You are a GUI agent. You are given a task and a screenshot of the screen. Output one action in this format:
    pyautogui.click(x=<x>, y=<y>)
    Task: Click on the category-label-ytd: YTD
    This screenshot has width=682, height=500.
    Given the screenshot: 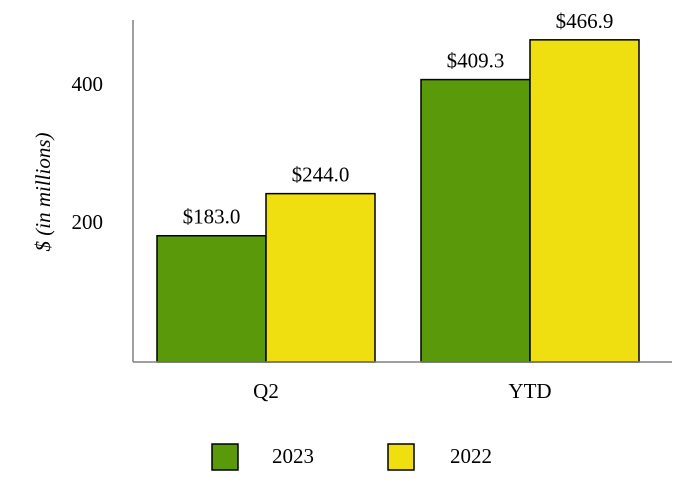 What is the action you would take?
    pyautogui.click(x=529, y=391)
    